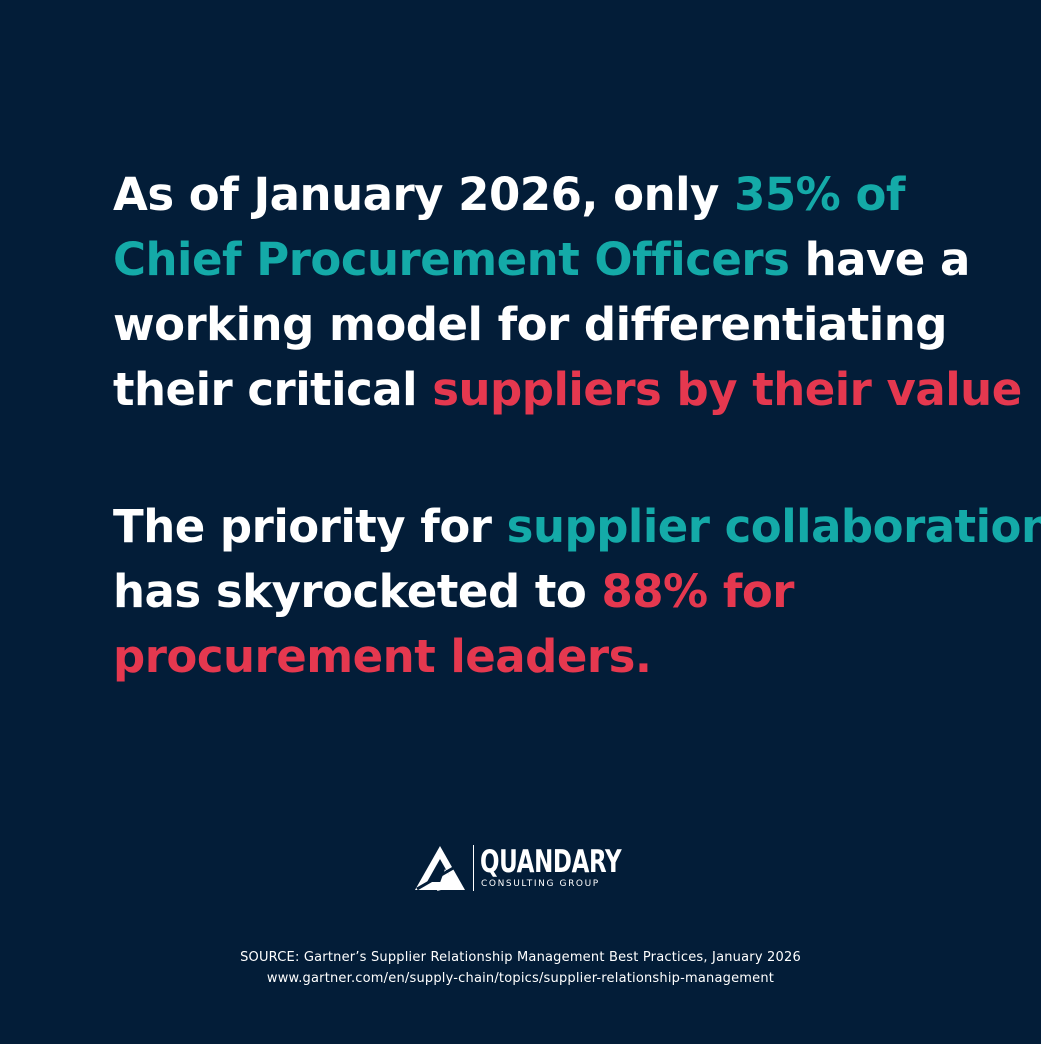 The image size is (1041, 1044). I want to click on statement-text-white: has skyrocketed to, so click(357, 591).